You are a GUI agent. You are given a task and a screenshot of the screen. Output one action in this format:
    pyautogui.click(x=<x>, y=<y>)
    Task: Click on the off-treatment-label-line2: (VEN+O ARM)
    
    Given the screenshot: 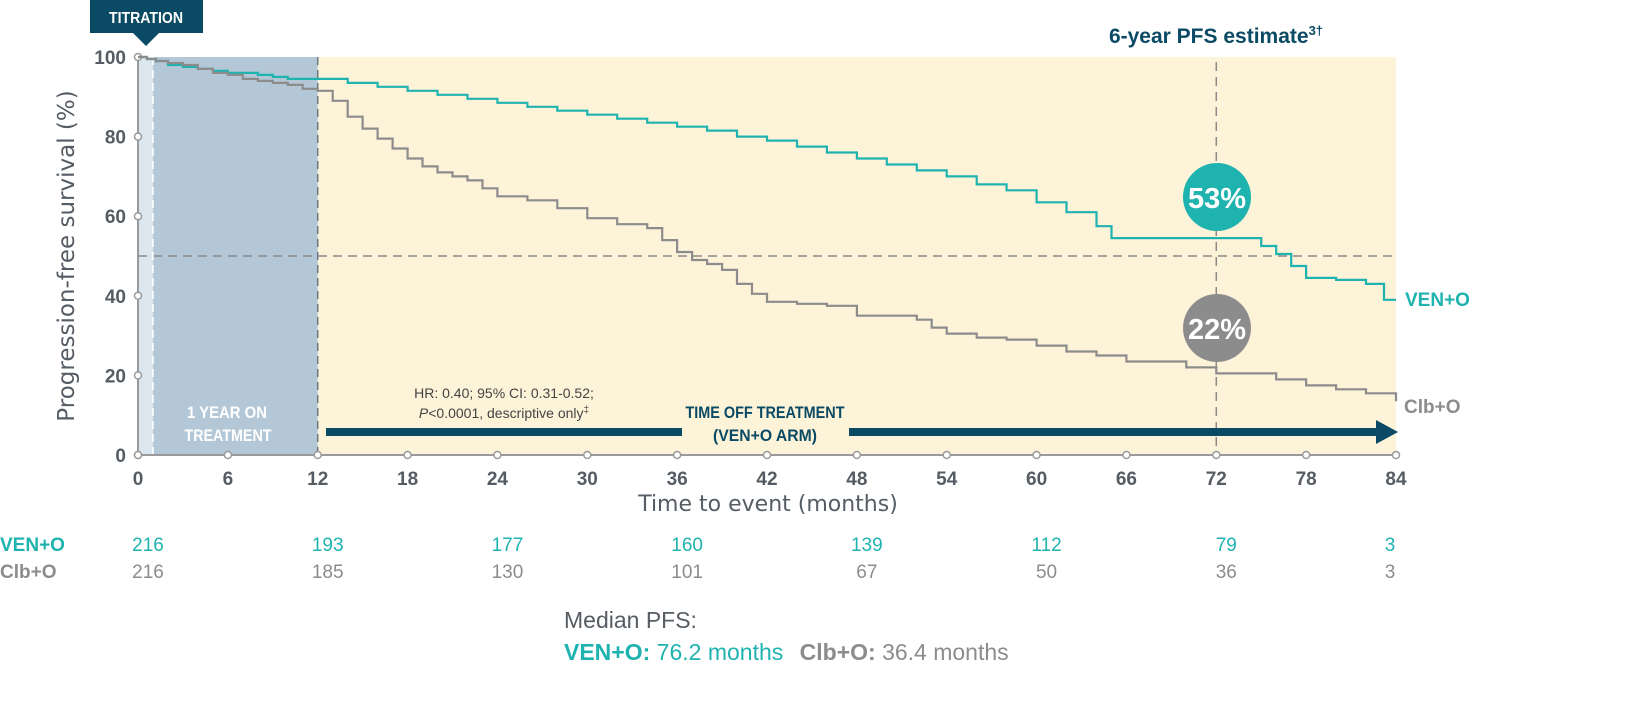 What is the action you would take?
    pyautogui.click(x=765, y=435)
    